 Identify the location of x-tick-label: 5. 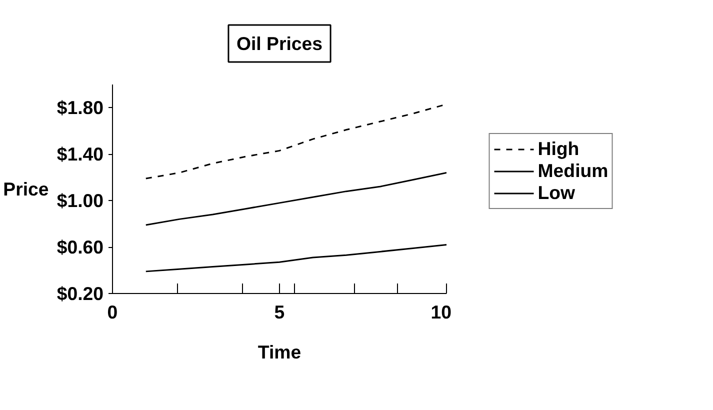
(279, 312).